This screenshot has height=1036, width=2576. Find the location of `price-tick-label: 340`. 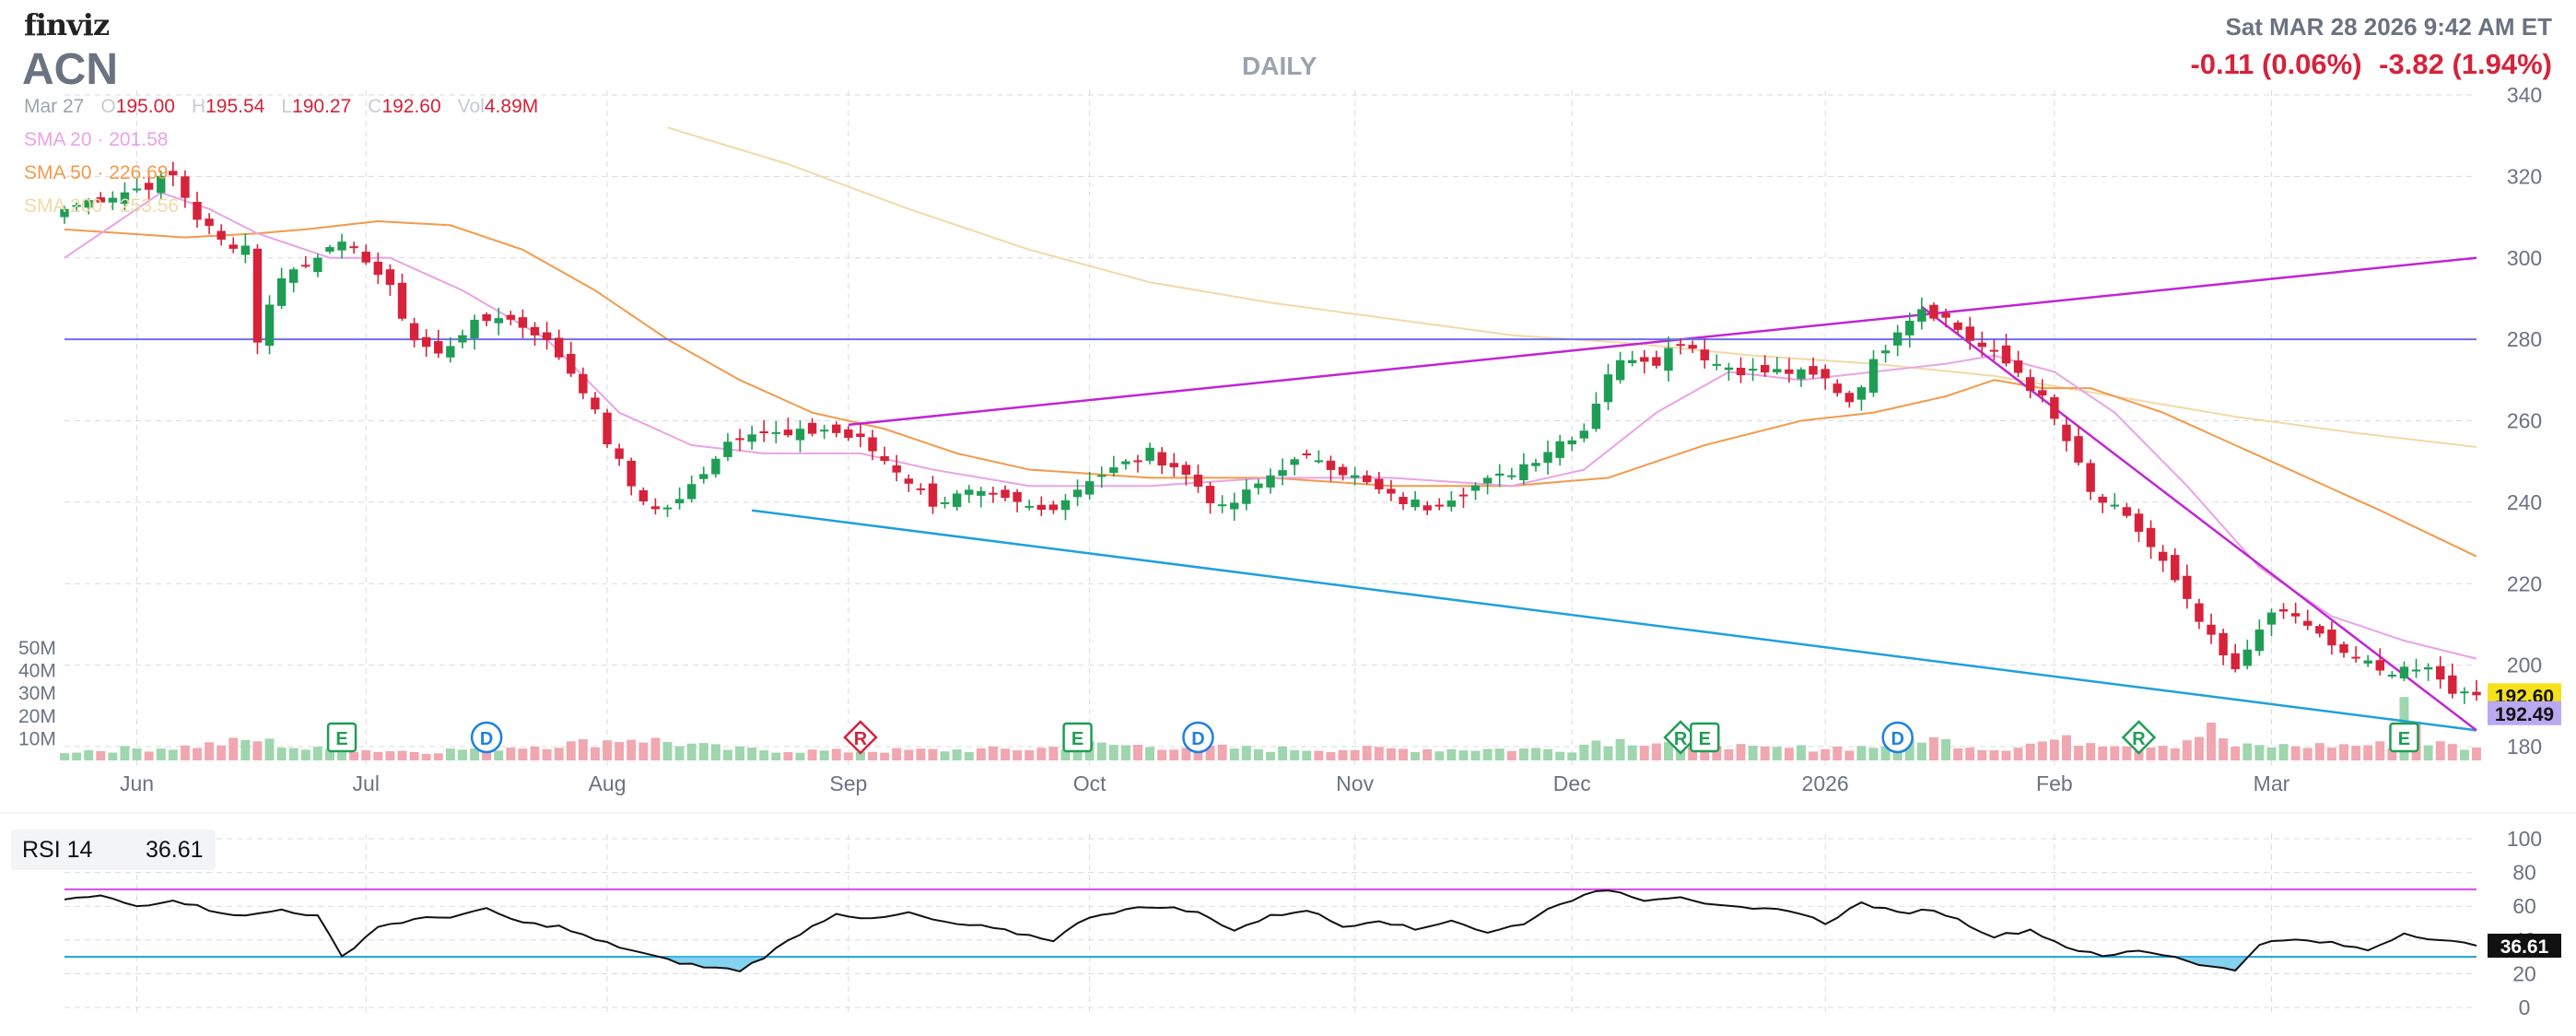

price-tick-label: 340 is located at coordinates (2524, 95).